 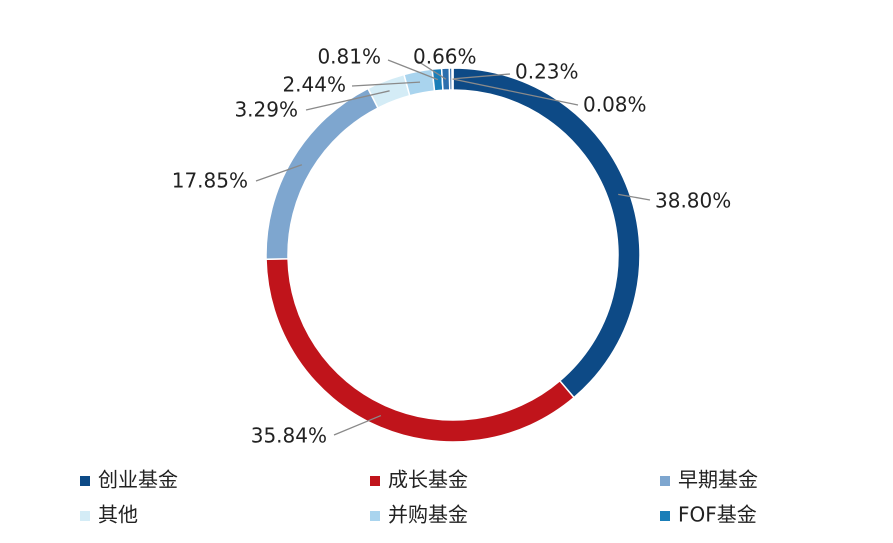 What do you see at coordinates (138, 480) in the screenshot?
I see `legend-label: 创业基金` at bounding box center [138, 480].